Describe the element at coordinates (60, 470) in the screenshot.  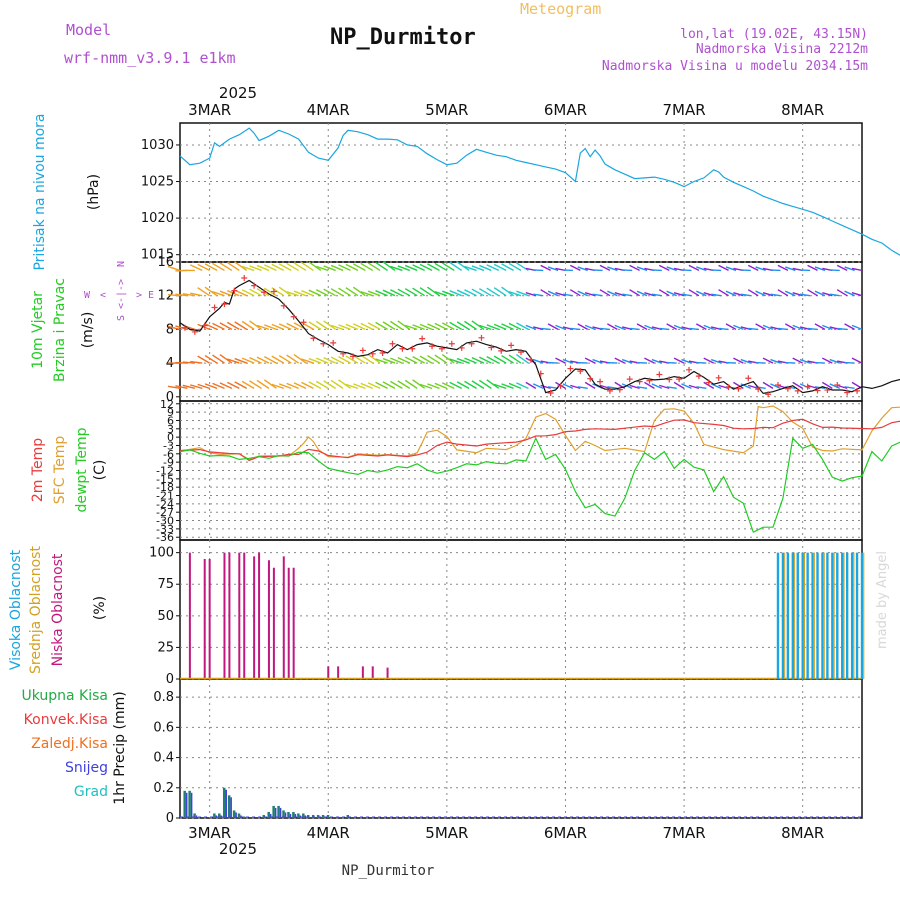
I see `temp-ylabel-2: SFC Temp` at that location.